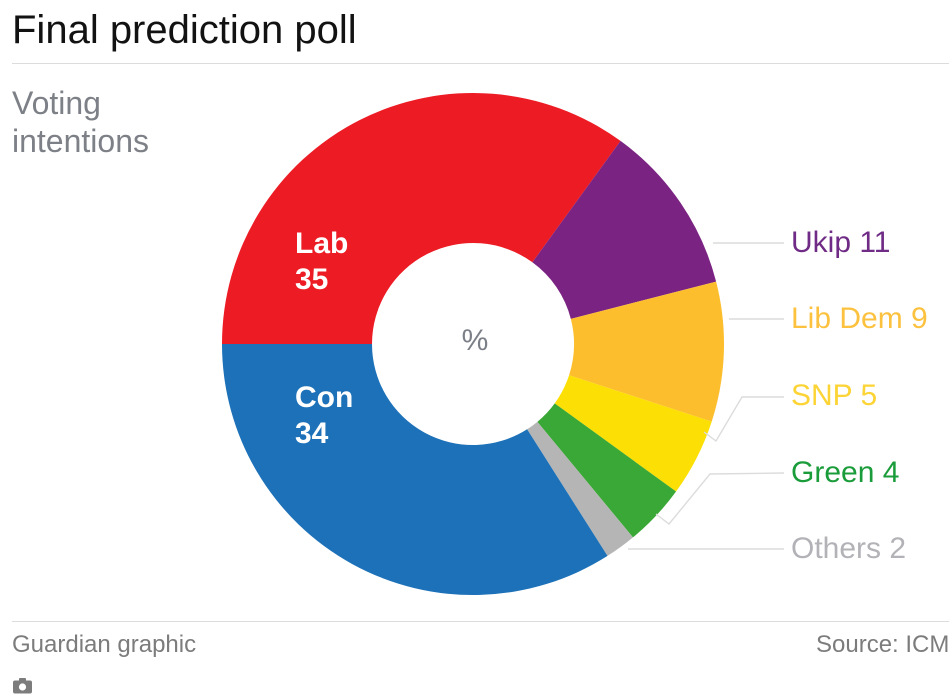 This screenshot has height=700, width=949. Describe the element at coordinates (845, 472) in the screenshot. I see `legend-label-green: Green 4` at that location.